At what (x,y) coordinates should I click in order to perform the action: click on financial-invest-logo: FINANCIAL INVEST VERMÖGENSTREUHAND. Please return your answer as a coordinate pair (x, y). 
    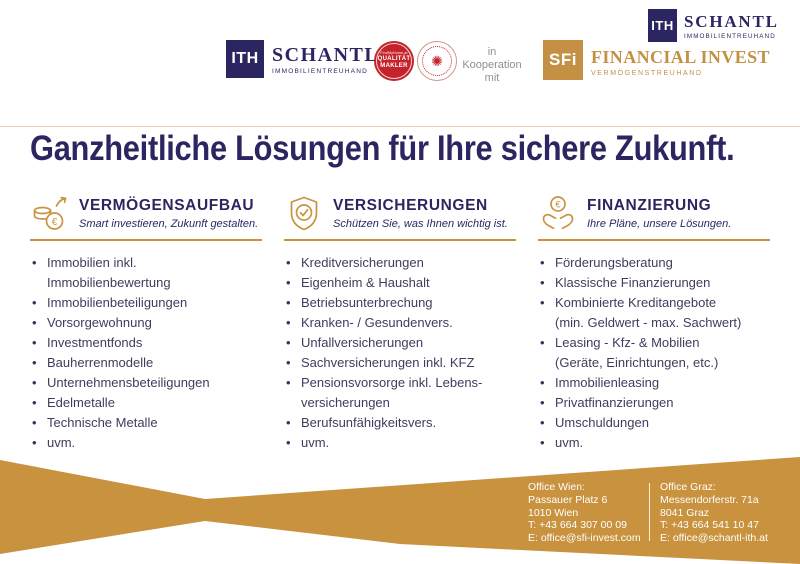
    Looking at the image, I should click on (680, 62).